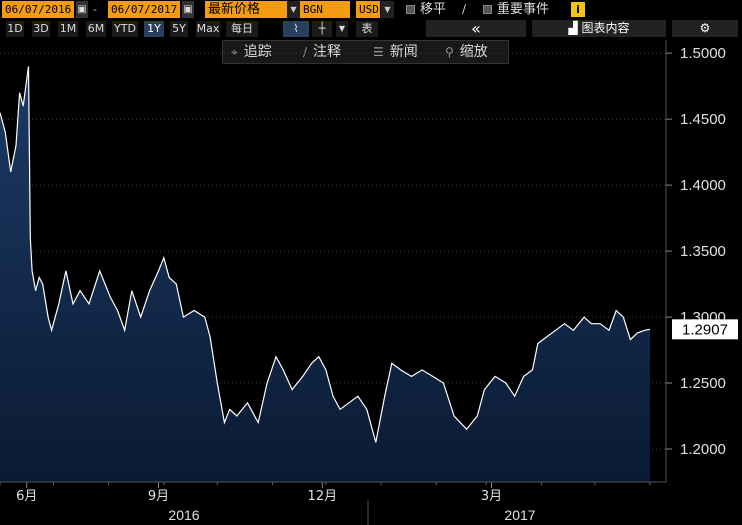  I want to click on y-tick-label: 1.2000, so click(703, 449).